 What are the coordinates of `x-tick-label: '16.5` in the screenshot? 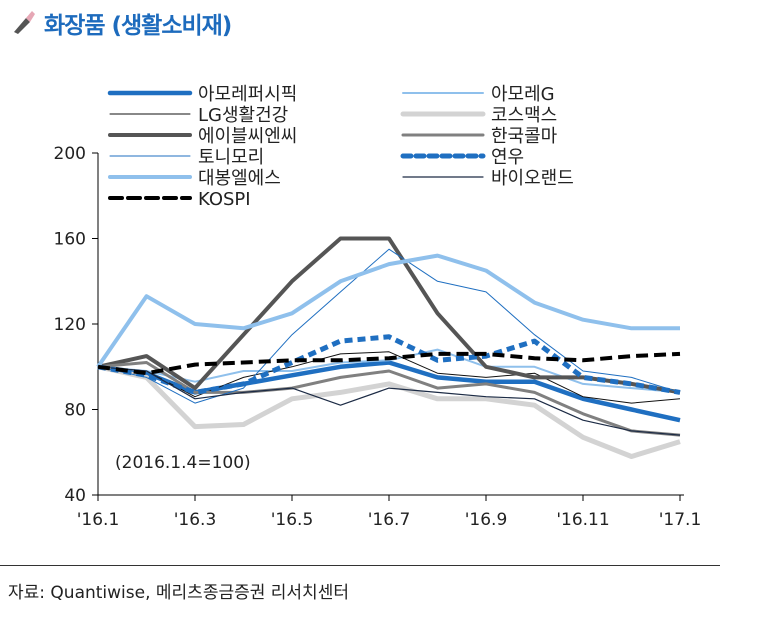 It's located at (292, 520).